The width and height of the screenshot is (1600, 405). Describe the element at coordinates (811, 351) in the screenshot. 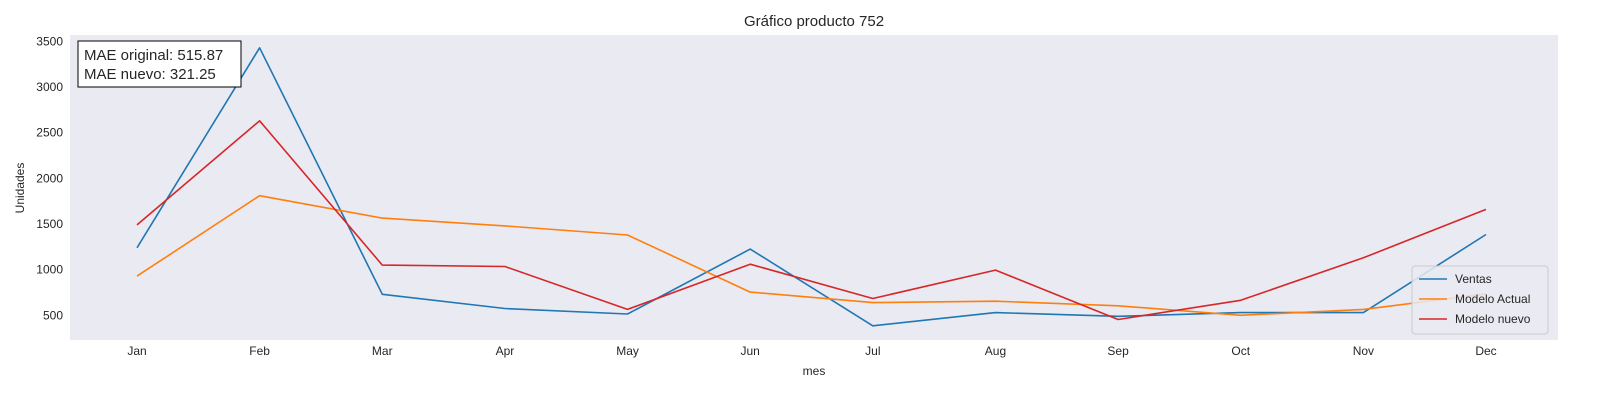

I see `x-axis: Jan Feb Mar Apr May Jun Jul Aug Sep Oct Nov Dec` at that location.